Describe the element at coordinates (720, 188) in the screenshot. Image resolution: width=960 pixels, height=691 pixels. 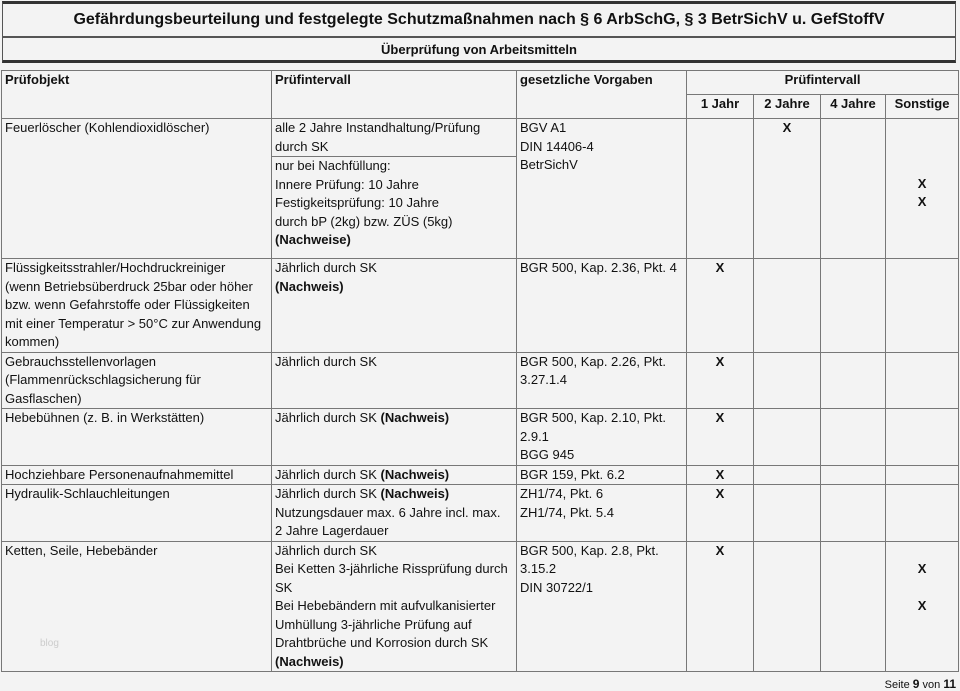
I see `mark-1-jahr` at that location.